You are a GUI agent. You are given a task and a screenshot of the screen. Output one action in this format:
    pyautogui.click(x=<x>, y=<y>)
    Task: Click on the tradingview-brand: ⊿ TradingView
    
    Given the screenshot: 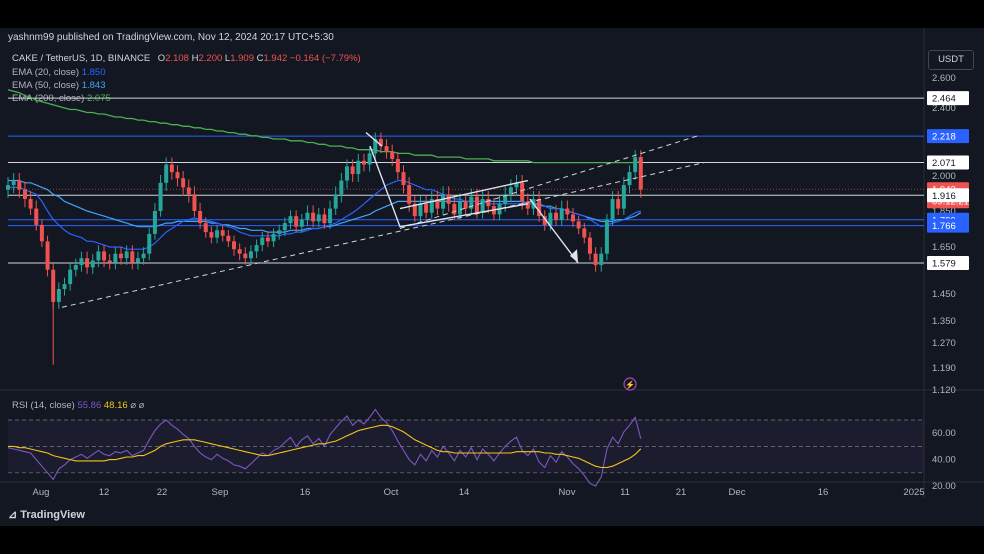 What is the action you would take?
    pyautogui.click(x=46, y=514)
    